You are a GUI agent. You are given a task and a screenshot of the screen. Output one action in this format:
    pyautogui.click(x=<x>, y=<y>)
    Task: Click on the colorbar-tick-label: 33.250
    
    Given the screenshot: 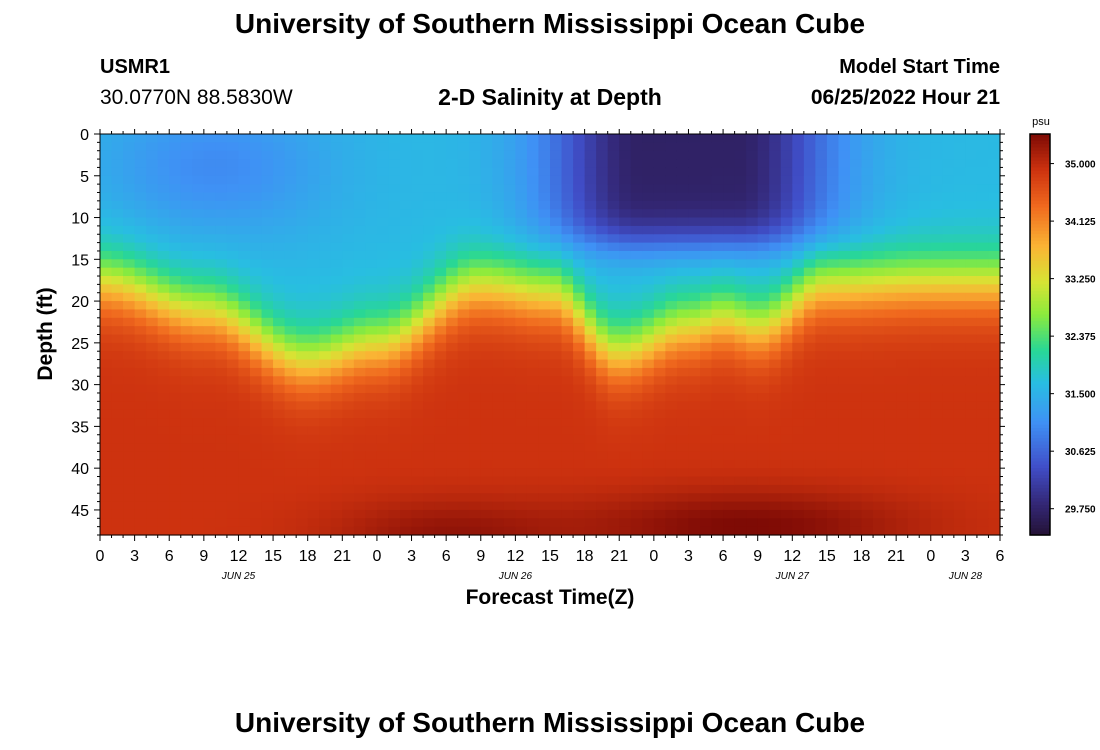 What is the action you would take?
    pyautogui.click(x=1080, y=280)
    